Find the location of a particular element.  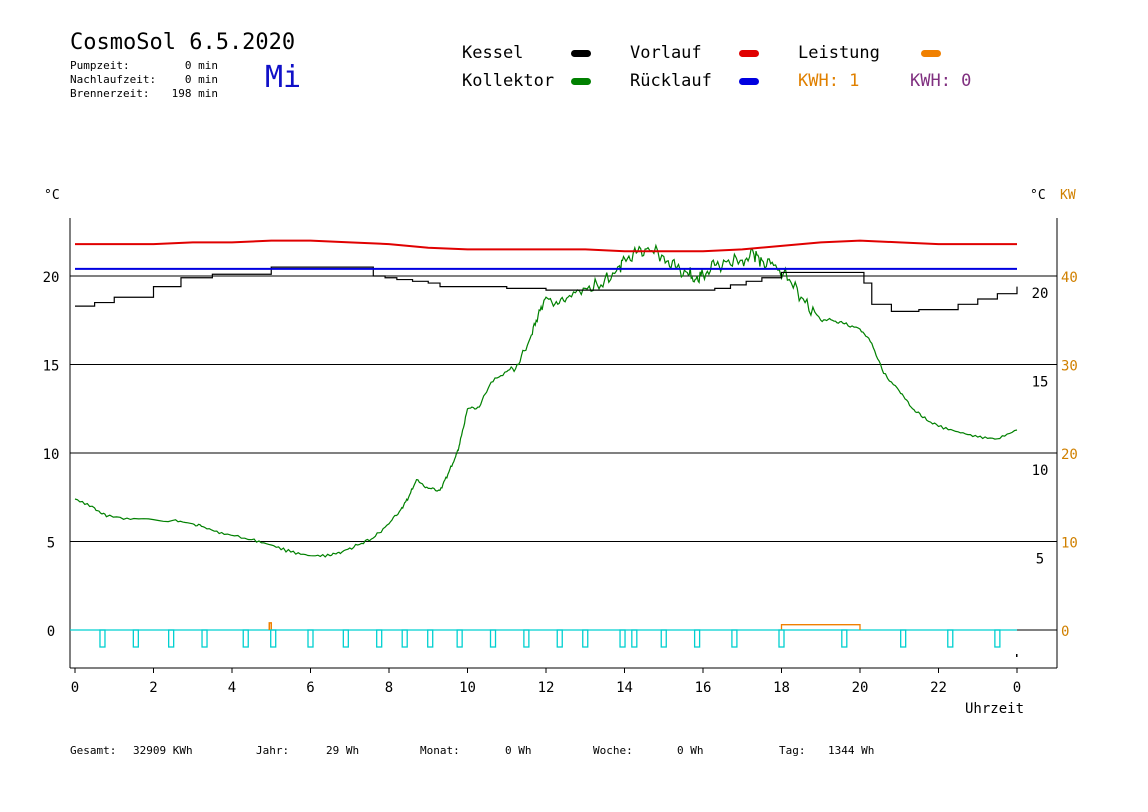

y-tick-label-right-kw: 20 is located at coordinates (1069, 455).